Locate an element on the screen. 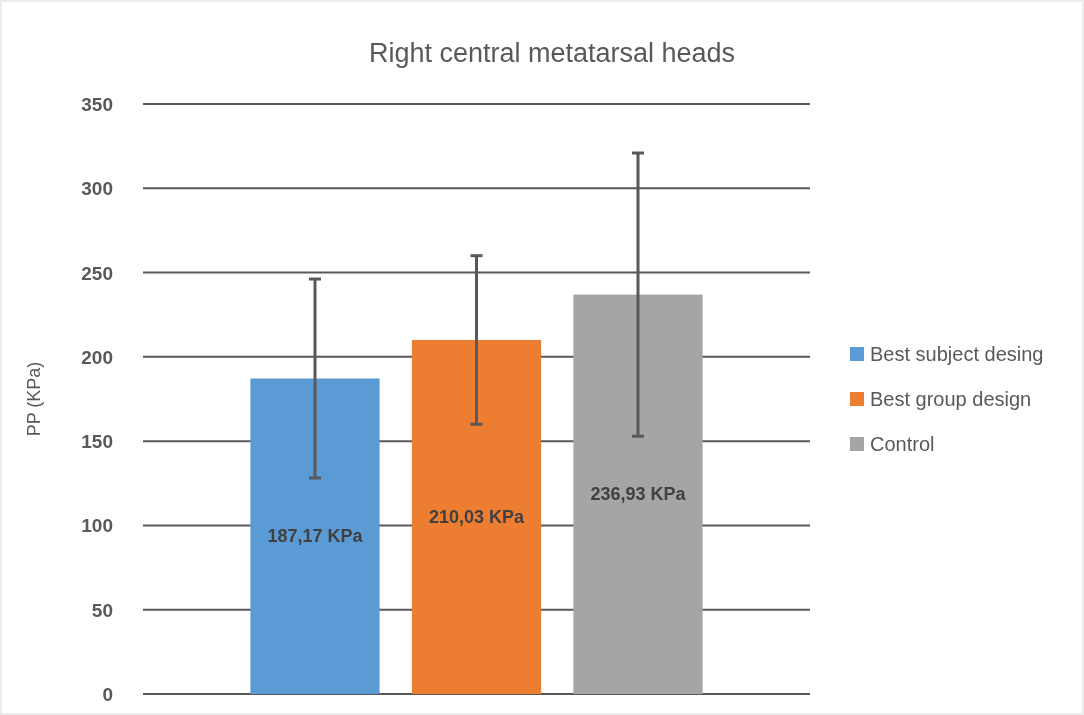  y-tick-label: 100 is located at coordinates (97, 526).